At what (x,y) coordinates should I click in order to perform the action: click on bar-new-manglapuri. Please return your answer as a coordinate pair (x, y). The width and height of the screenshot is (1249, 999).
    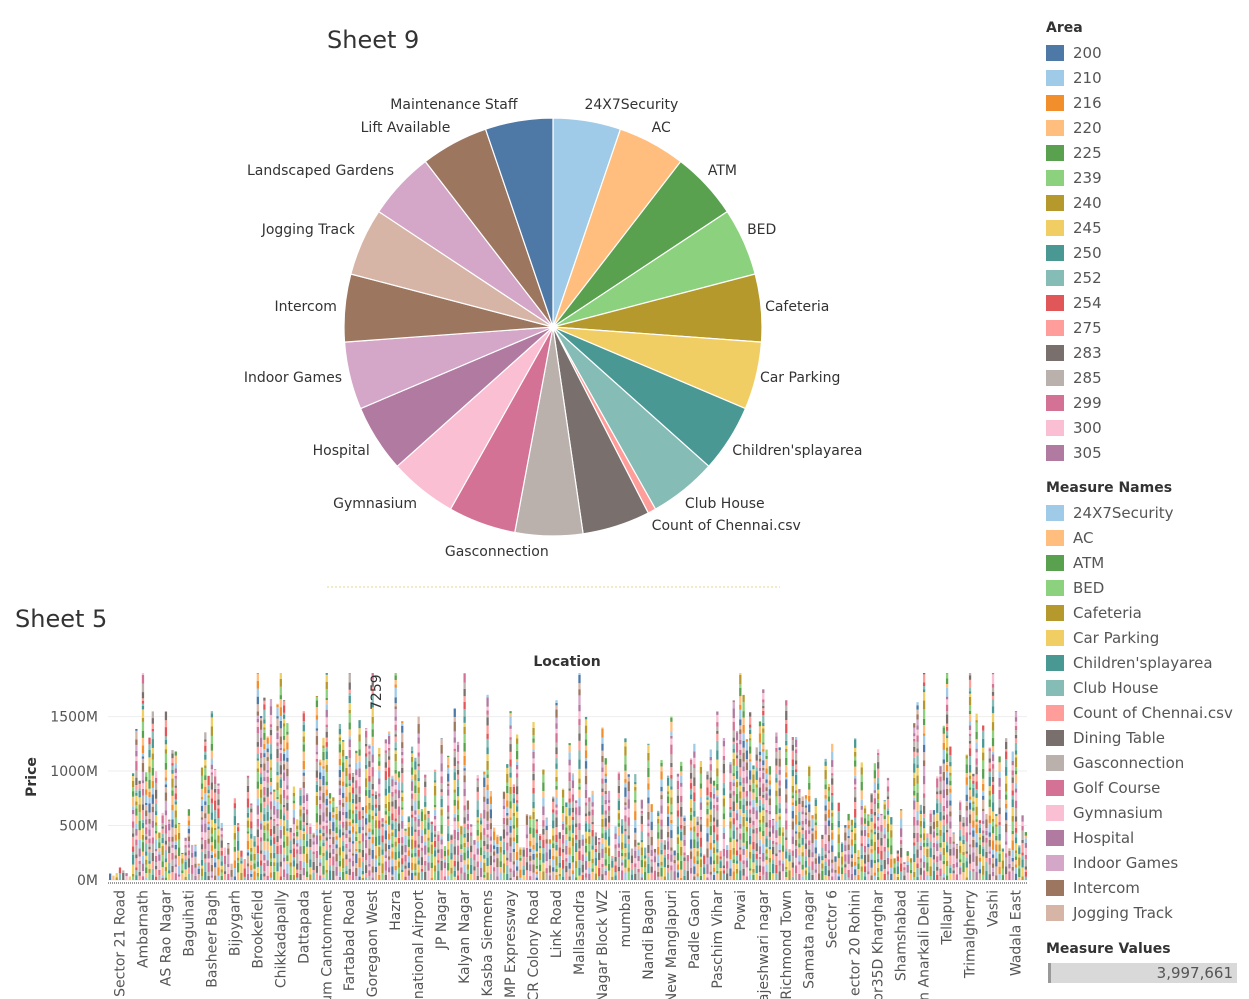
    Looking at the image, I should click on (671, 798).